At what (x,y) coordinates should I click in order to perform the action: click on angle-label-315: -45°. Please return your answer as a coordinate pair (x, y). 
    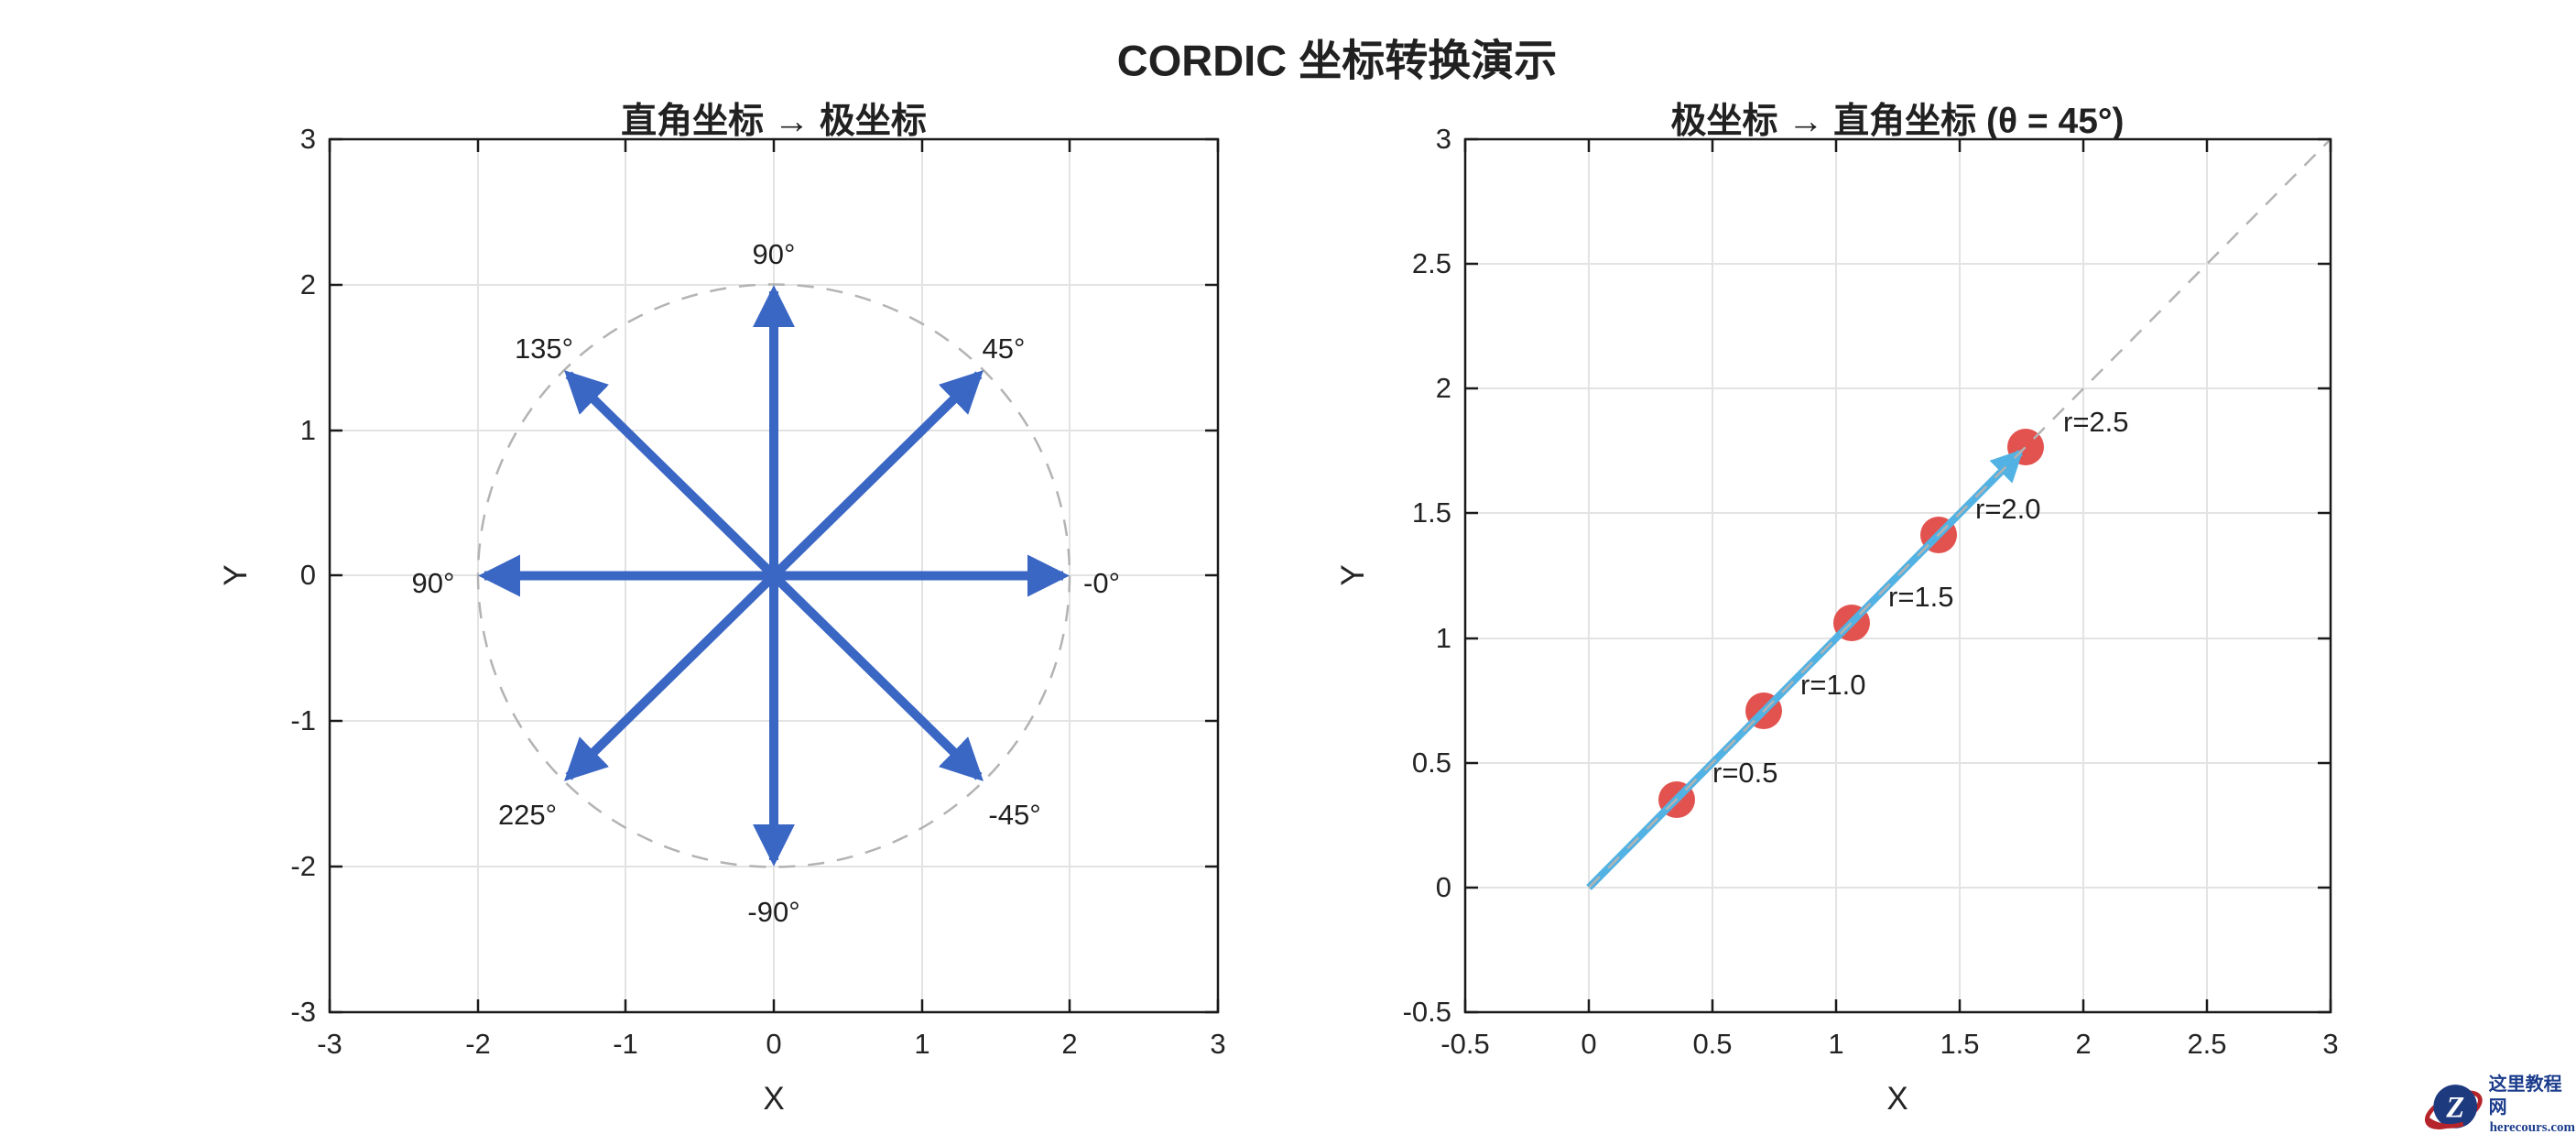
    Looking at the image, I should click on (1014, 815).